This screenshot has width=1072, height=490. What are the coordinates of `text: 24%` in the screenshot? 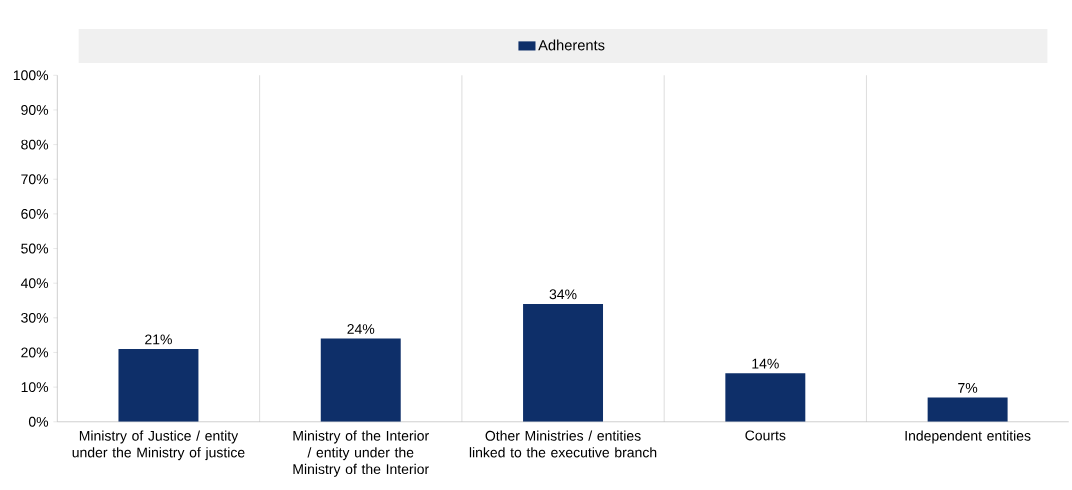 It's located at (361, 329).